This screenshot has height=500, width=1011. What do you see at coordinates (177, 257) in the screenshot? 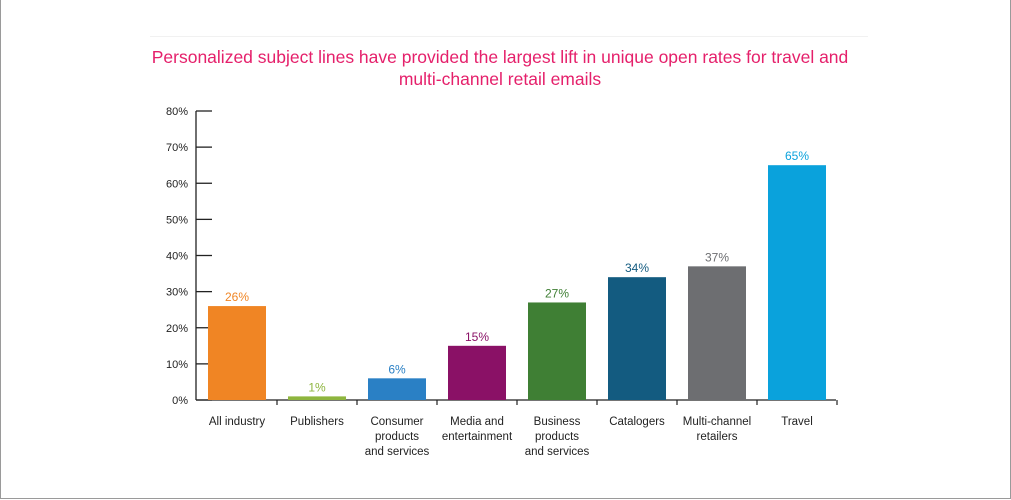
I see `y-tick-label: 40%` at bounding box center [177, 257].